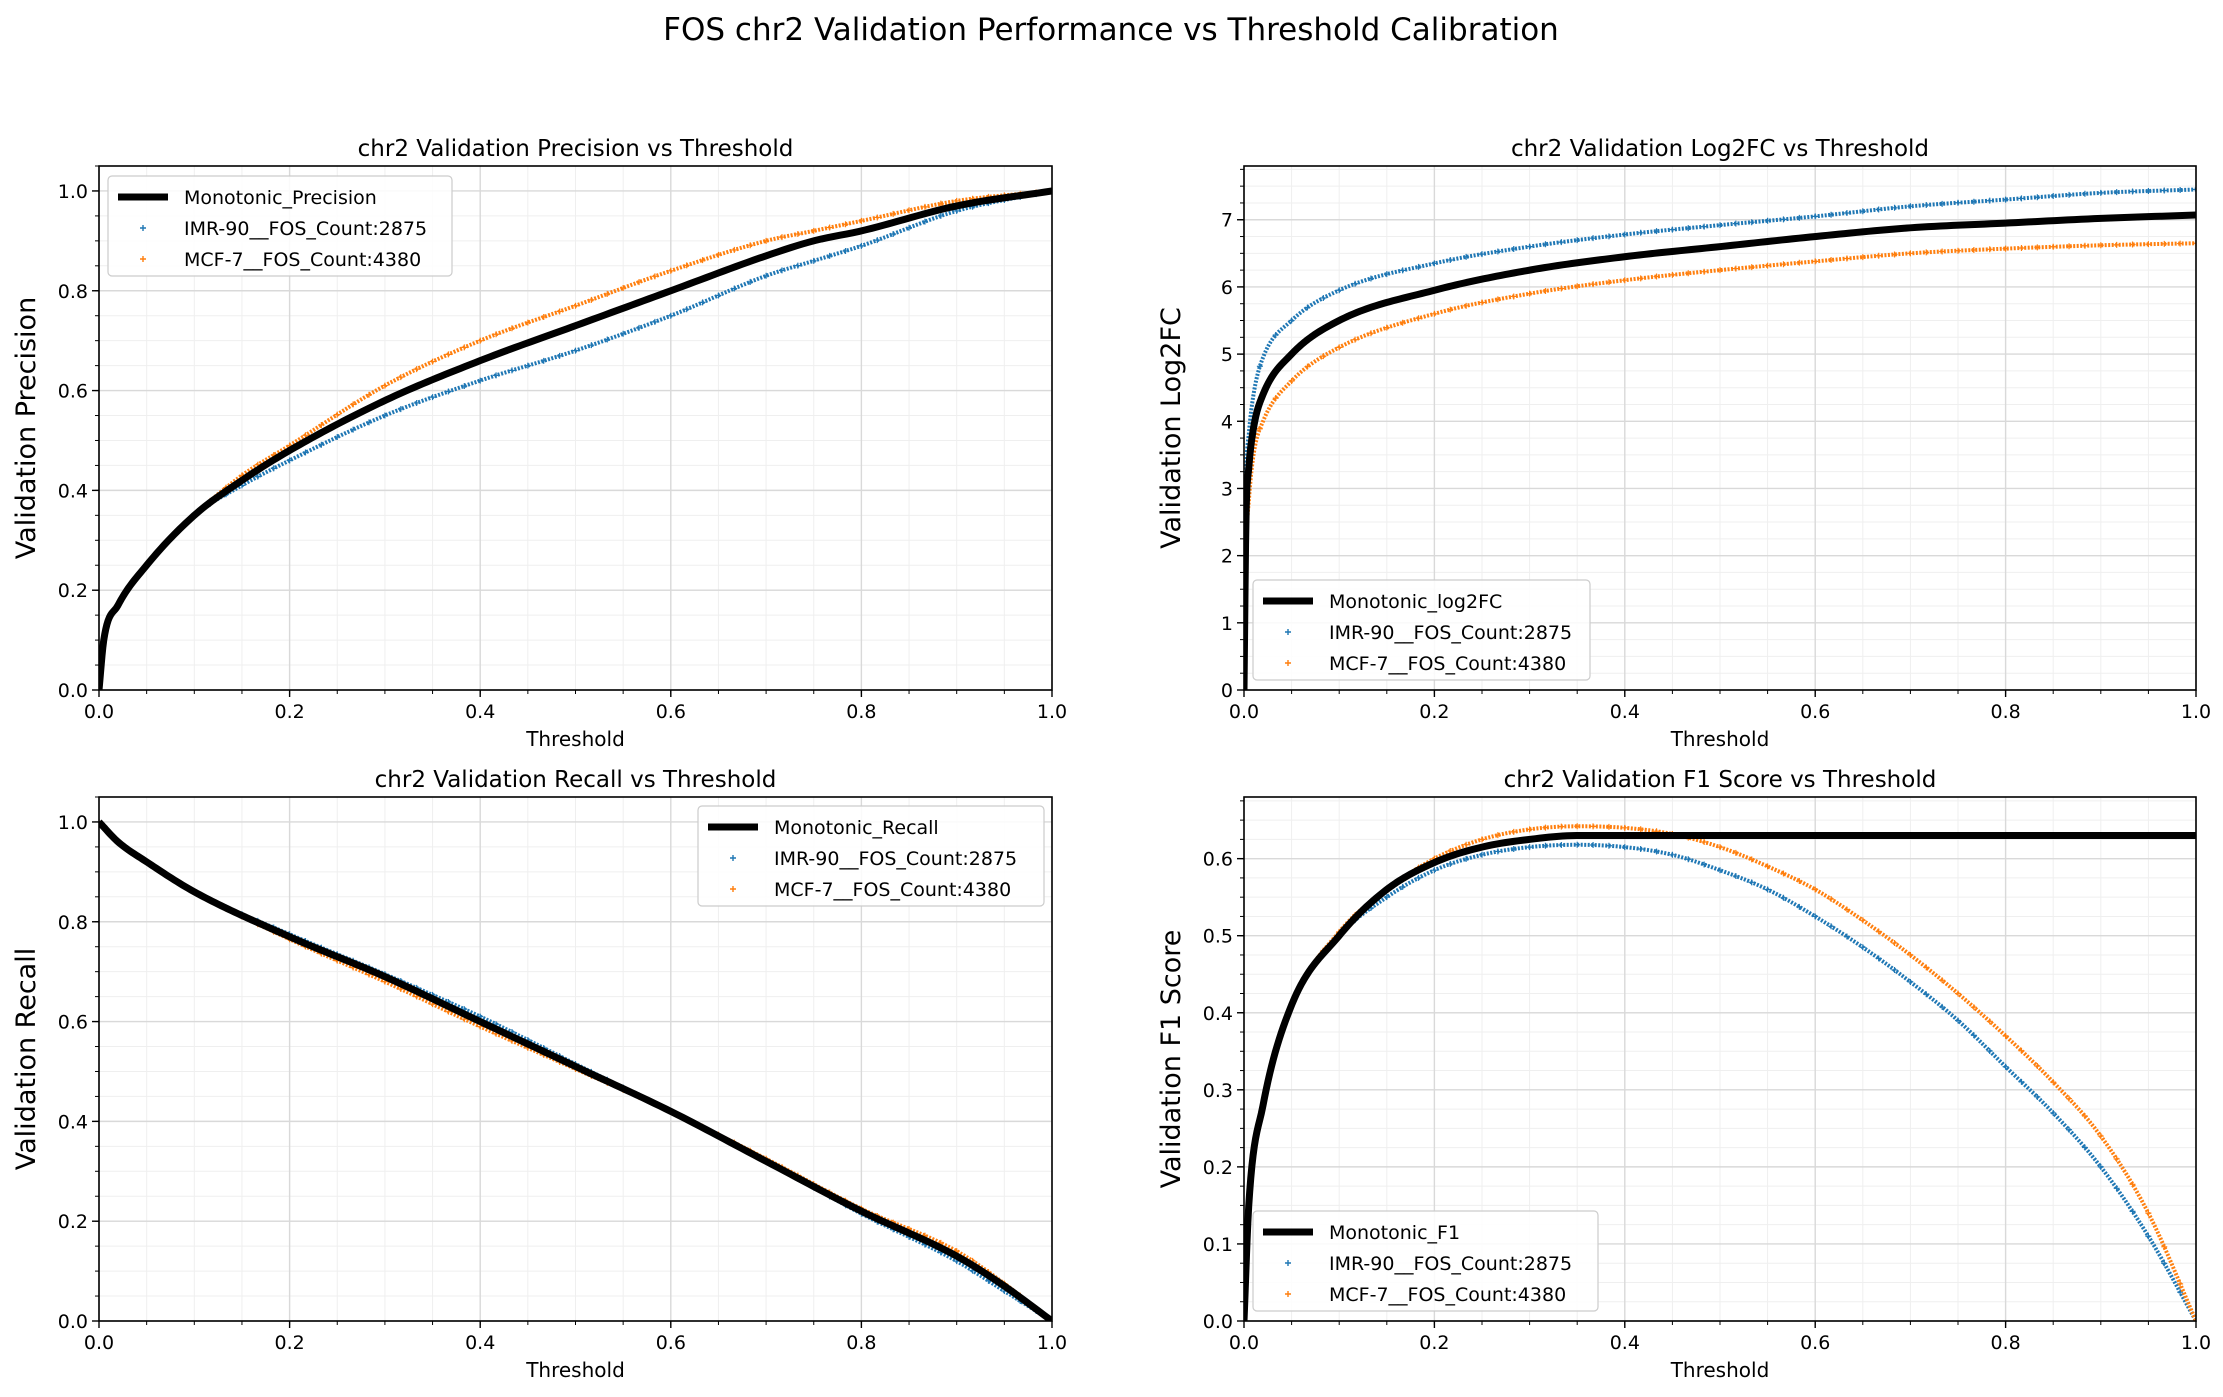 The width and height of the screenshot is (2223, 1397). Describe the element at coordinates (856, 828) in the screenshot. I see `legend-label: Monotonic_Recall` at that location.